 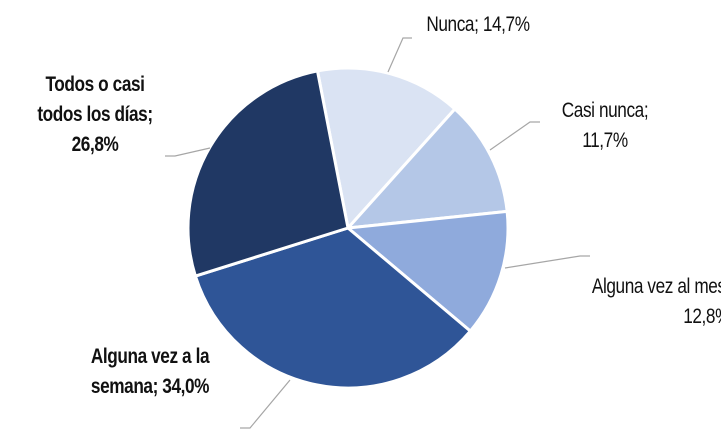 What do you see at coordinates (450, 24) in the screenshot?
I see `category-name: Nunca` at bounding box center [450, 24].